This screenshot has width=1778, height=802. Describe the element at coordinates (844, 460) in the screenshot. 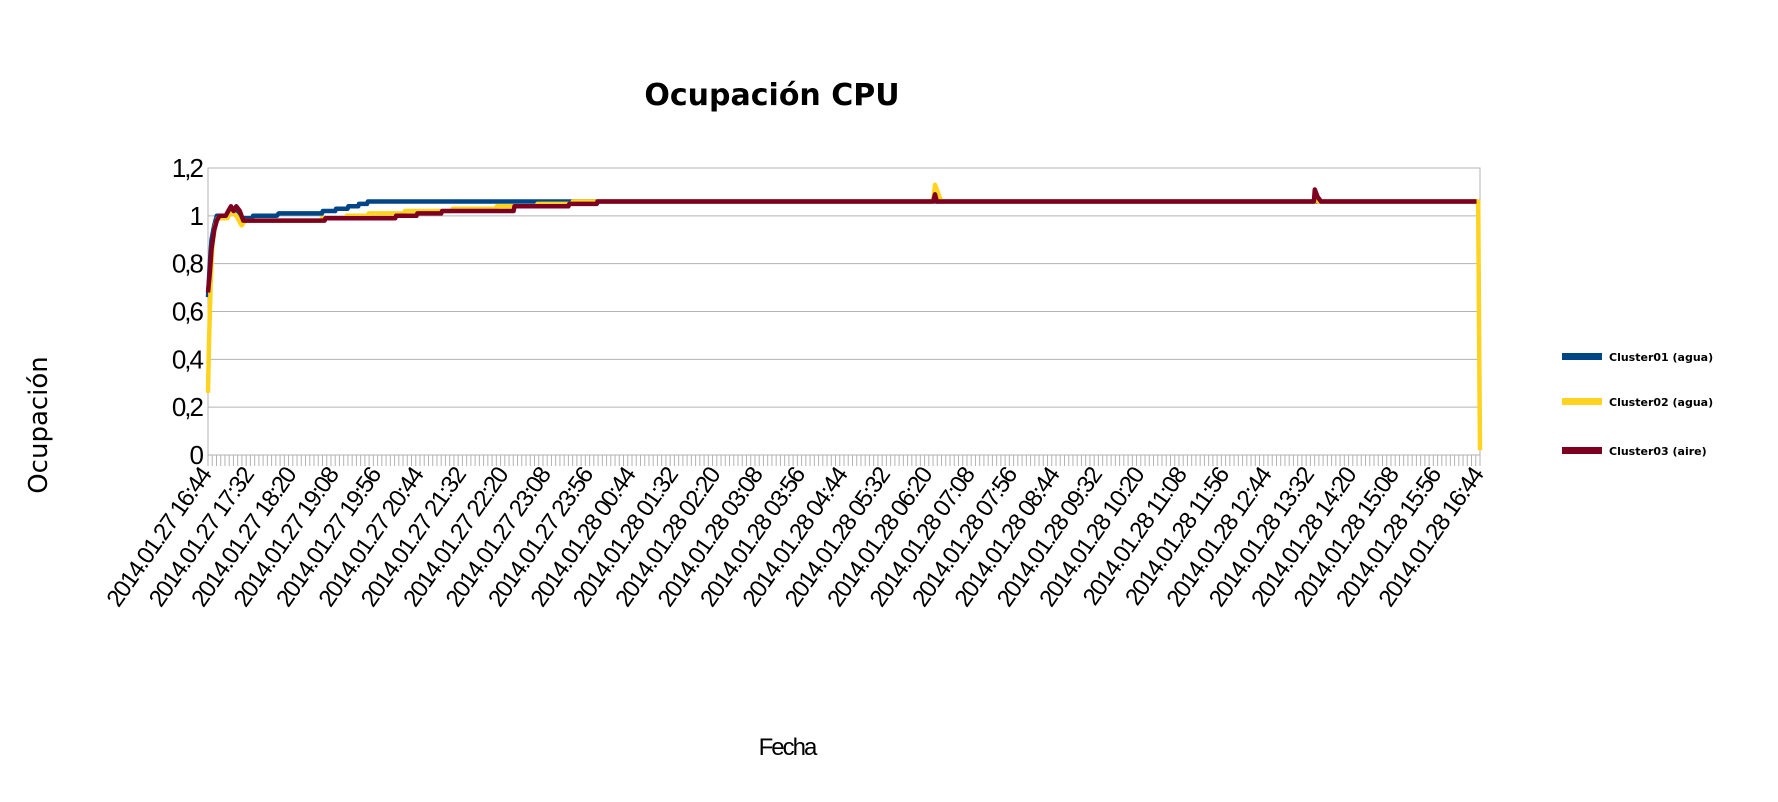

I see `x-minor-ticks` at that location.